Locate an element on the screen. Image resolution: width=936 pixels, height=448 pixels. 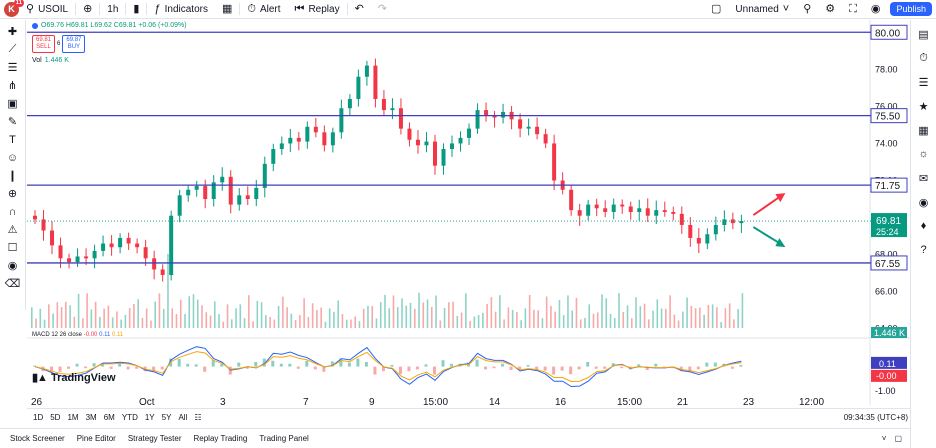
brush-icon: ✎ is located at coordinates (12, 122).